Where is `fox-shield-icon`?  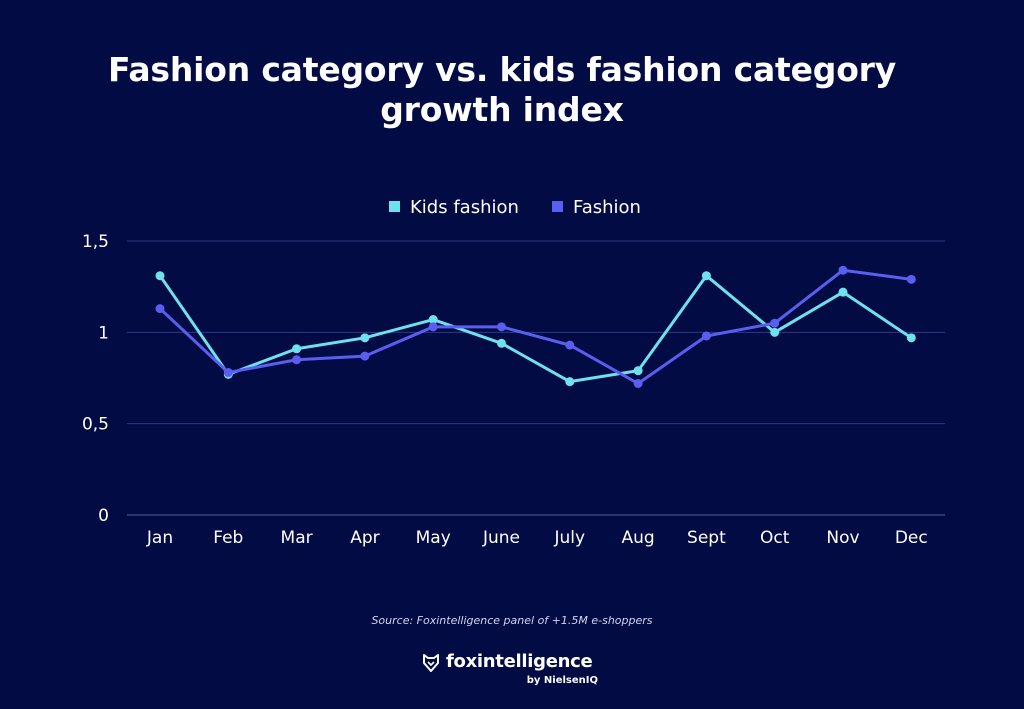
fox-shield-icon is located at coordinates (431, 663).